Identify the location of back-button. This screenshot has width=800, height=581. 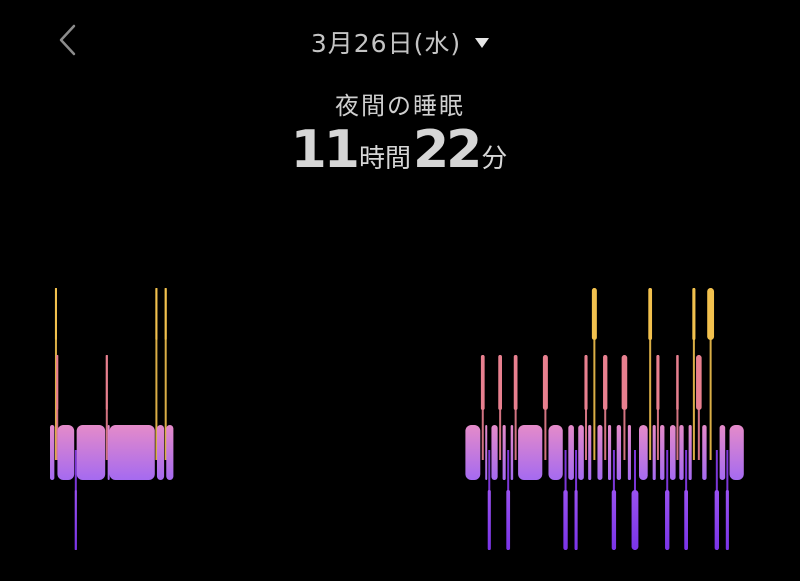
(68, 40).